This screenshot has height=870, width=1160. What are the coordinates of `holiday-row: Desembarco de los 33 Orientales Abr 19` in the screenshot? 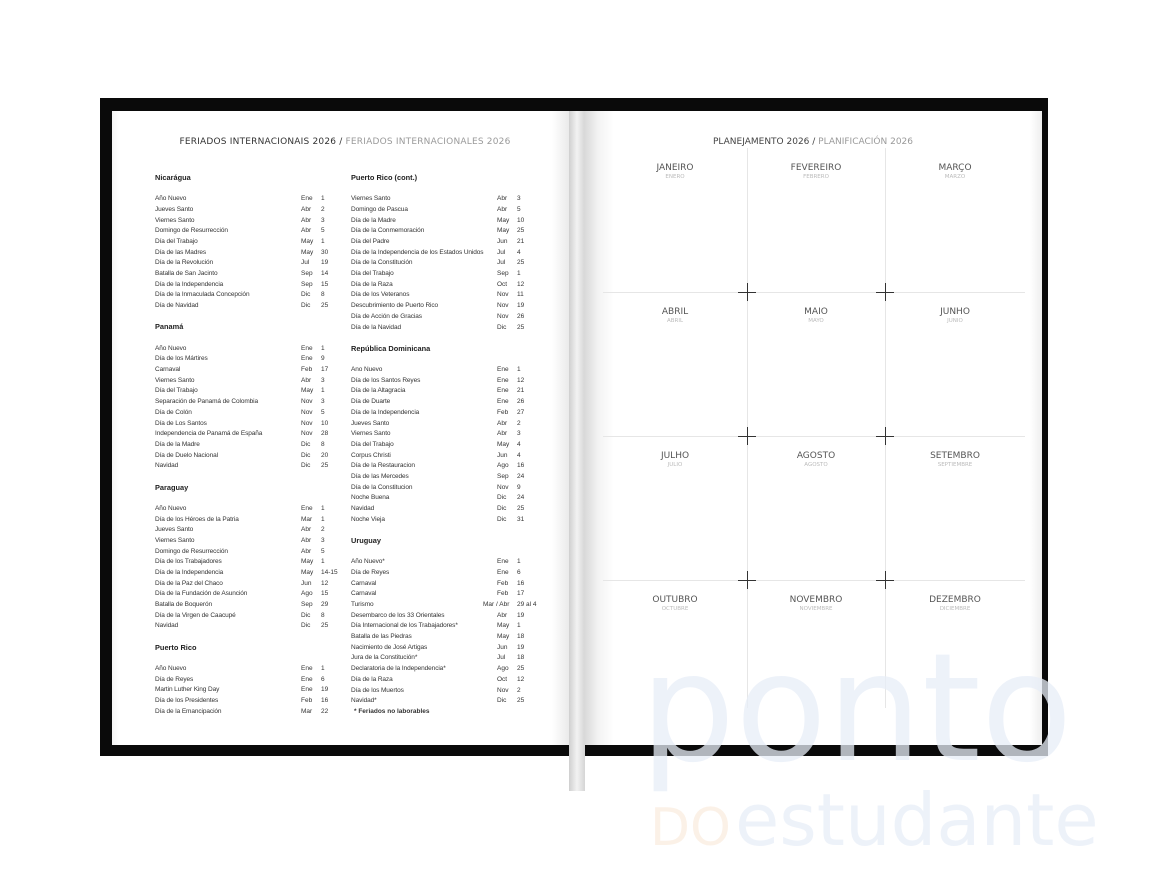 It's located at (447, 616).